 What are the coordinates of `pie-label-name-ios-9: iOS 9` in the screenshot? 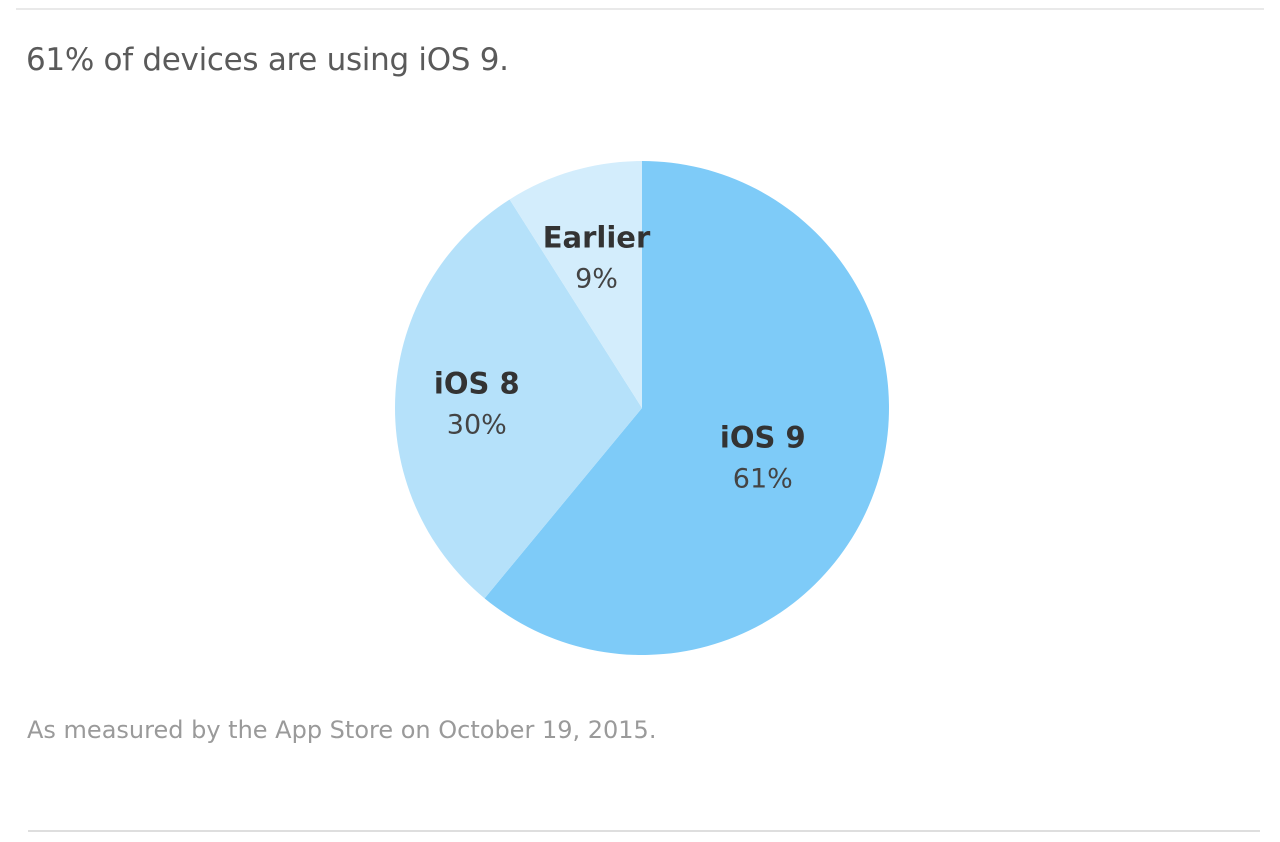 It's located at (763, 438).